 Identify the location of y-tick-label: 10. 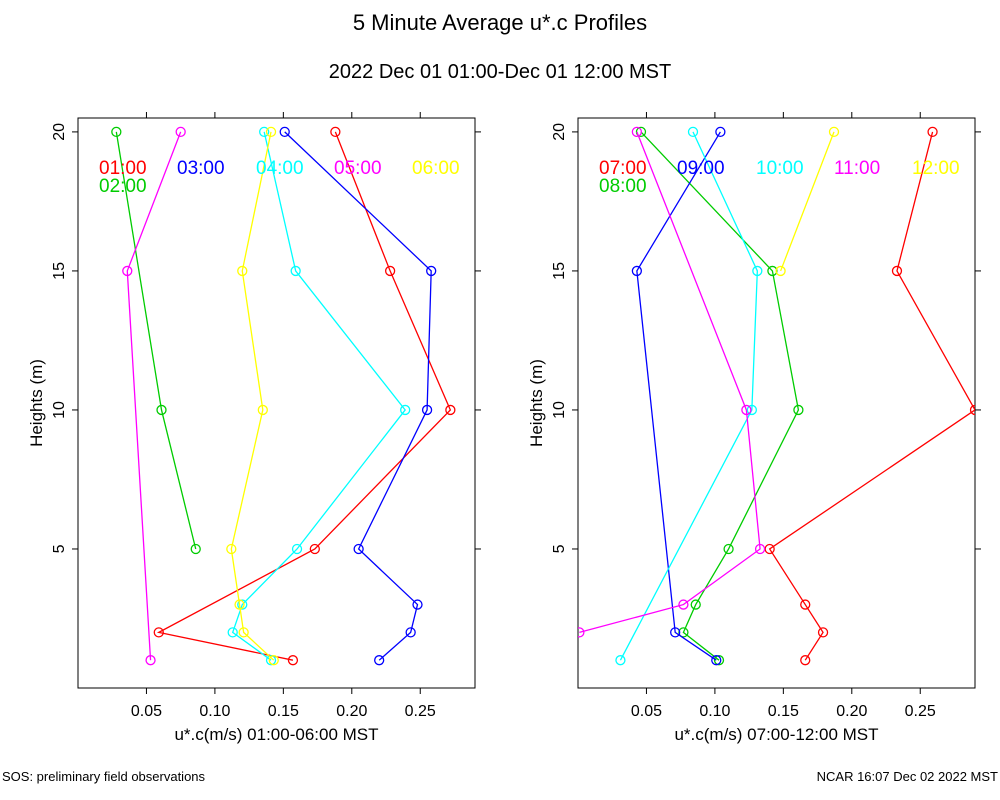
(59, 410).